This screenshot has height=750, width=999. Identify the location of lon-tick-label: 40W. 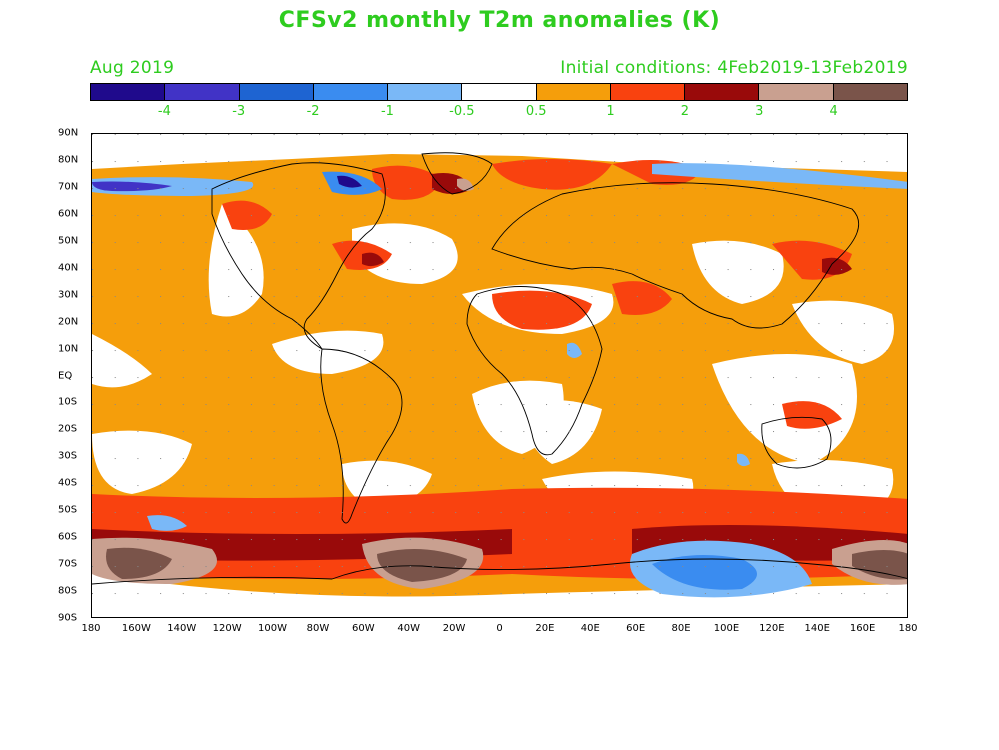
(409, 628).